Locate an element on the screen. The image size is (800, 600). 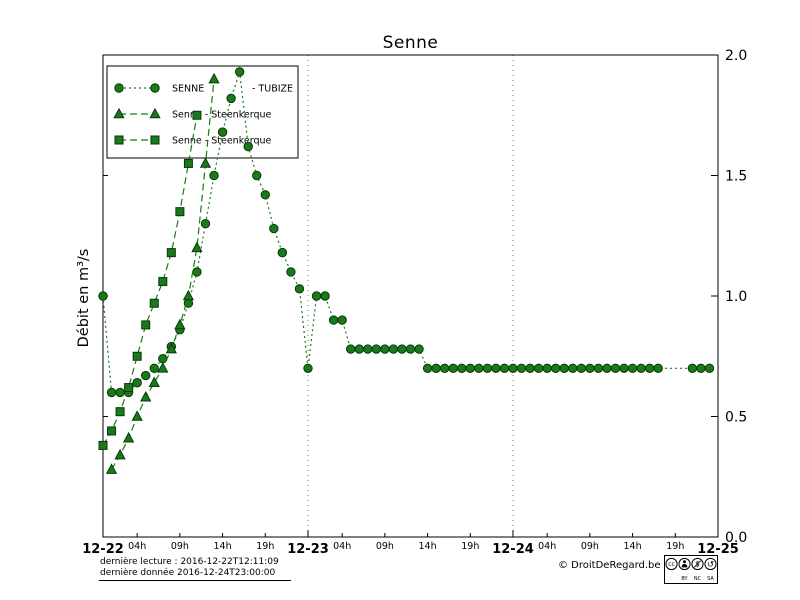
cc-glyph: cc is located at coordinates (671, 564).